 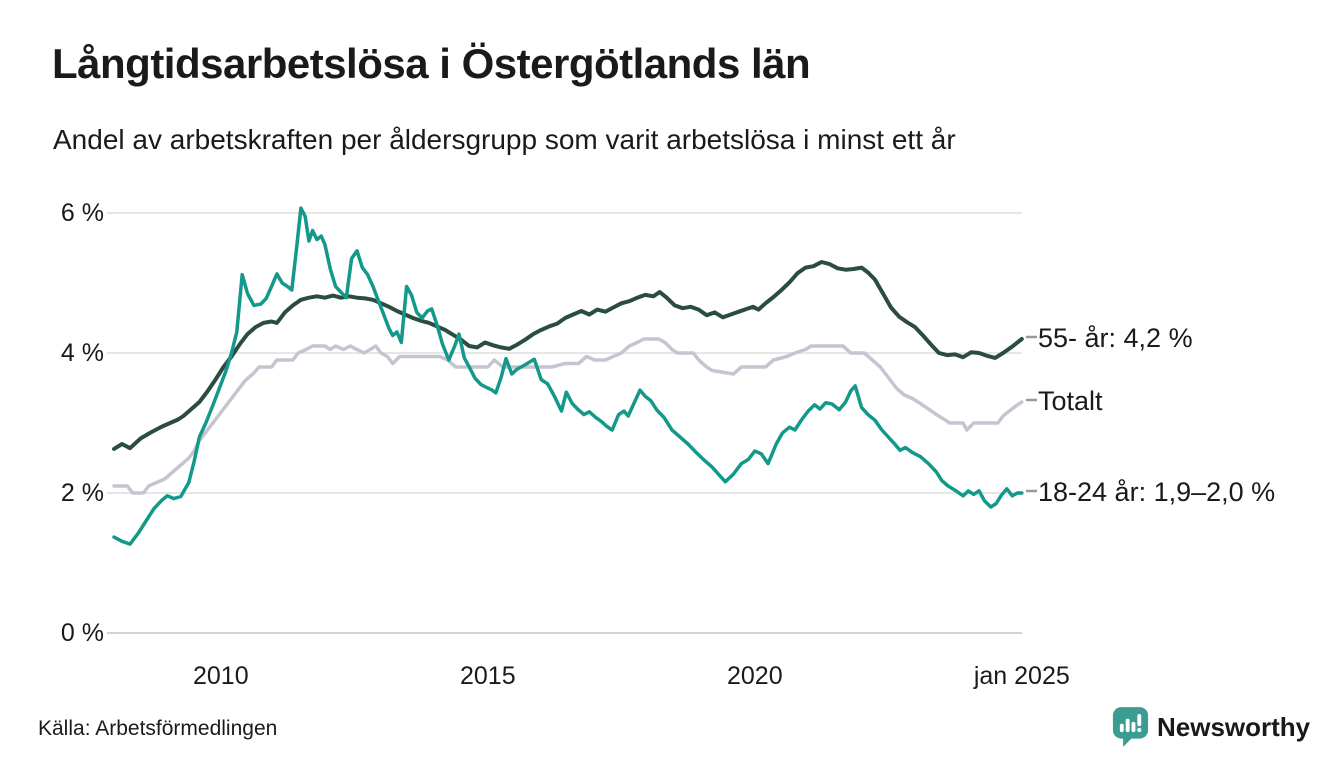 I want to click on series-label-totalt: Totalt, so click(x=1070, y=401).